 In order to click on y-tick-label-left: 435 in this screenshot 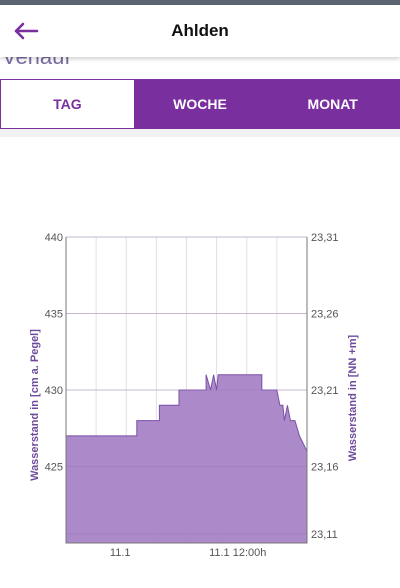, I will do `click(54, 315)`.